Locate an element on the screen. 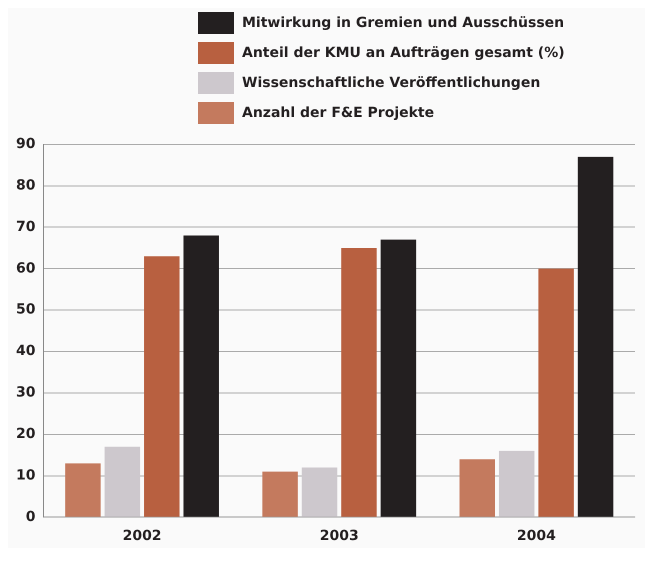 The height and width of the screenshot is (579, 653). y-tick-label: 90 is located at coordinates (26, 144).